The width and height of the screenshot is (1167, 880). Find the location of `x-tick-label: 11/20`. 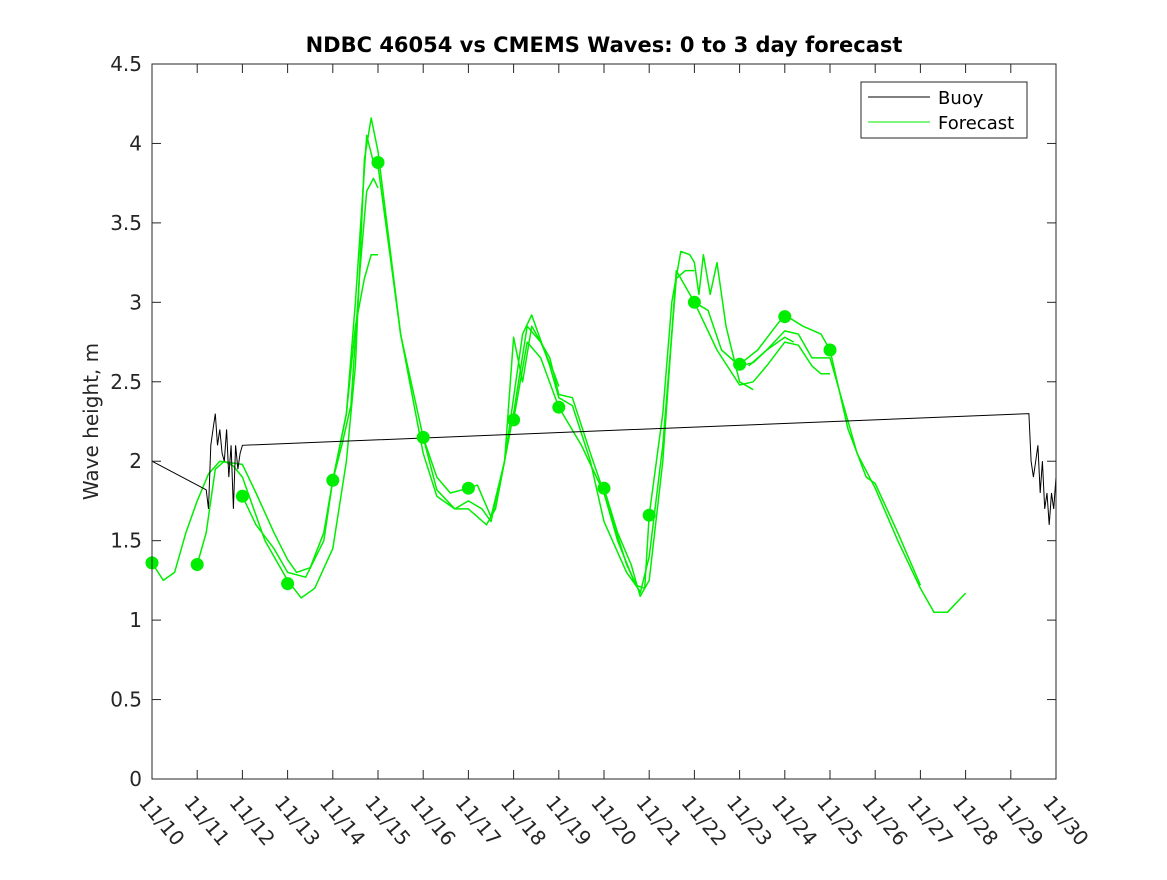

x-tick-label: 11/20 is located at coordinates (613, 821).